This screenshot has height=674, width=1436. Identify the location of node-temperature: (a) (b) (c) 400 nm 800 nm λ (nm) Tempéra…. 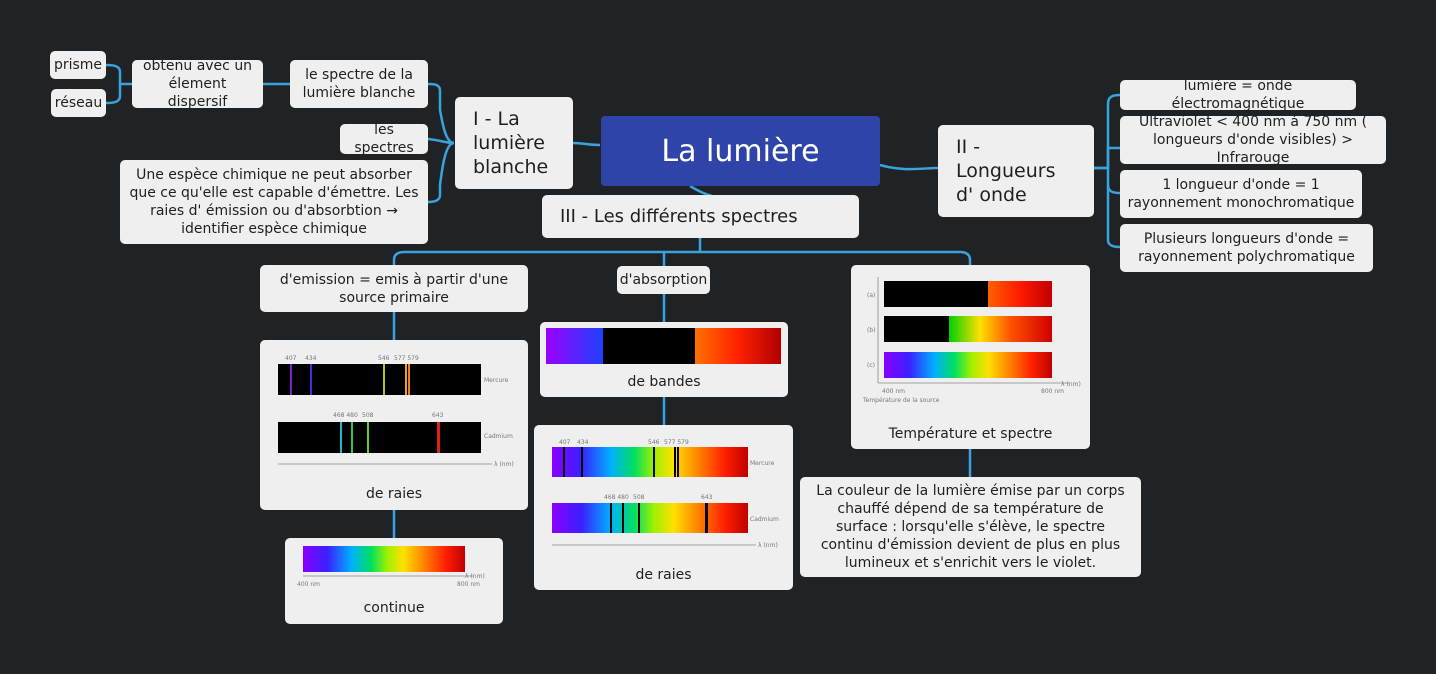
(970, 357).